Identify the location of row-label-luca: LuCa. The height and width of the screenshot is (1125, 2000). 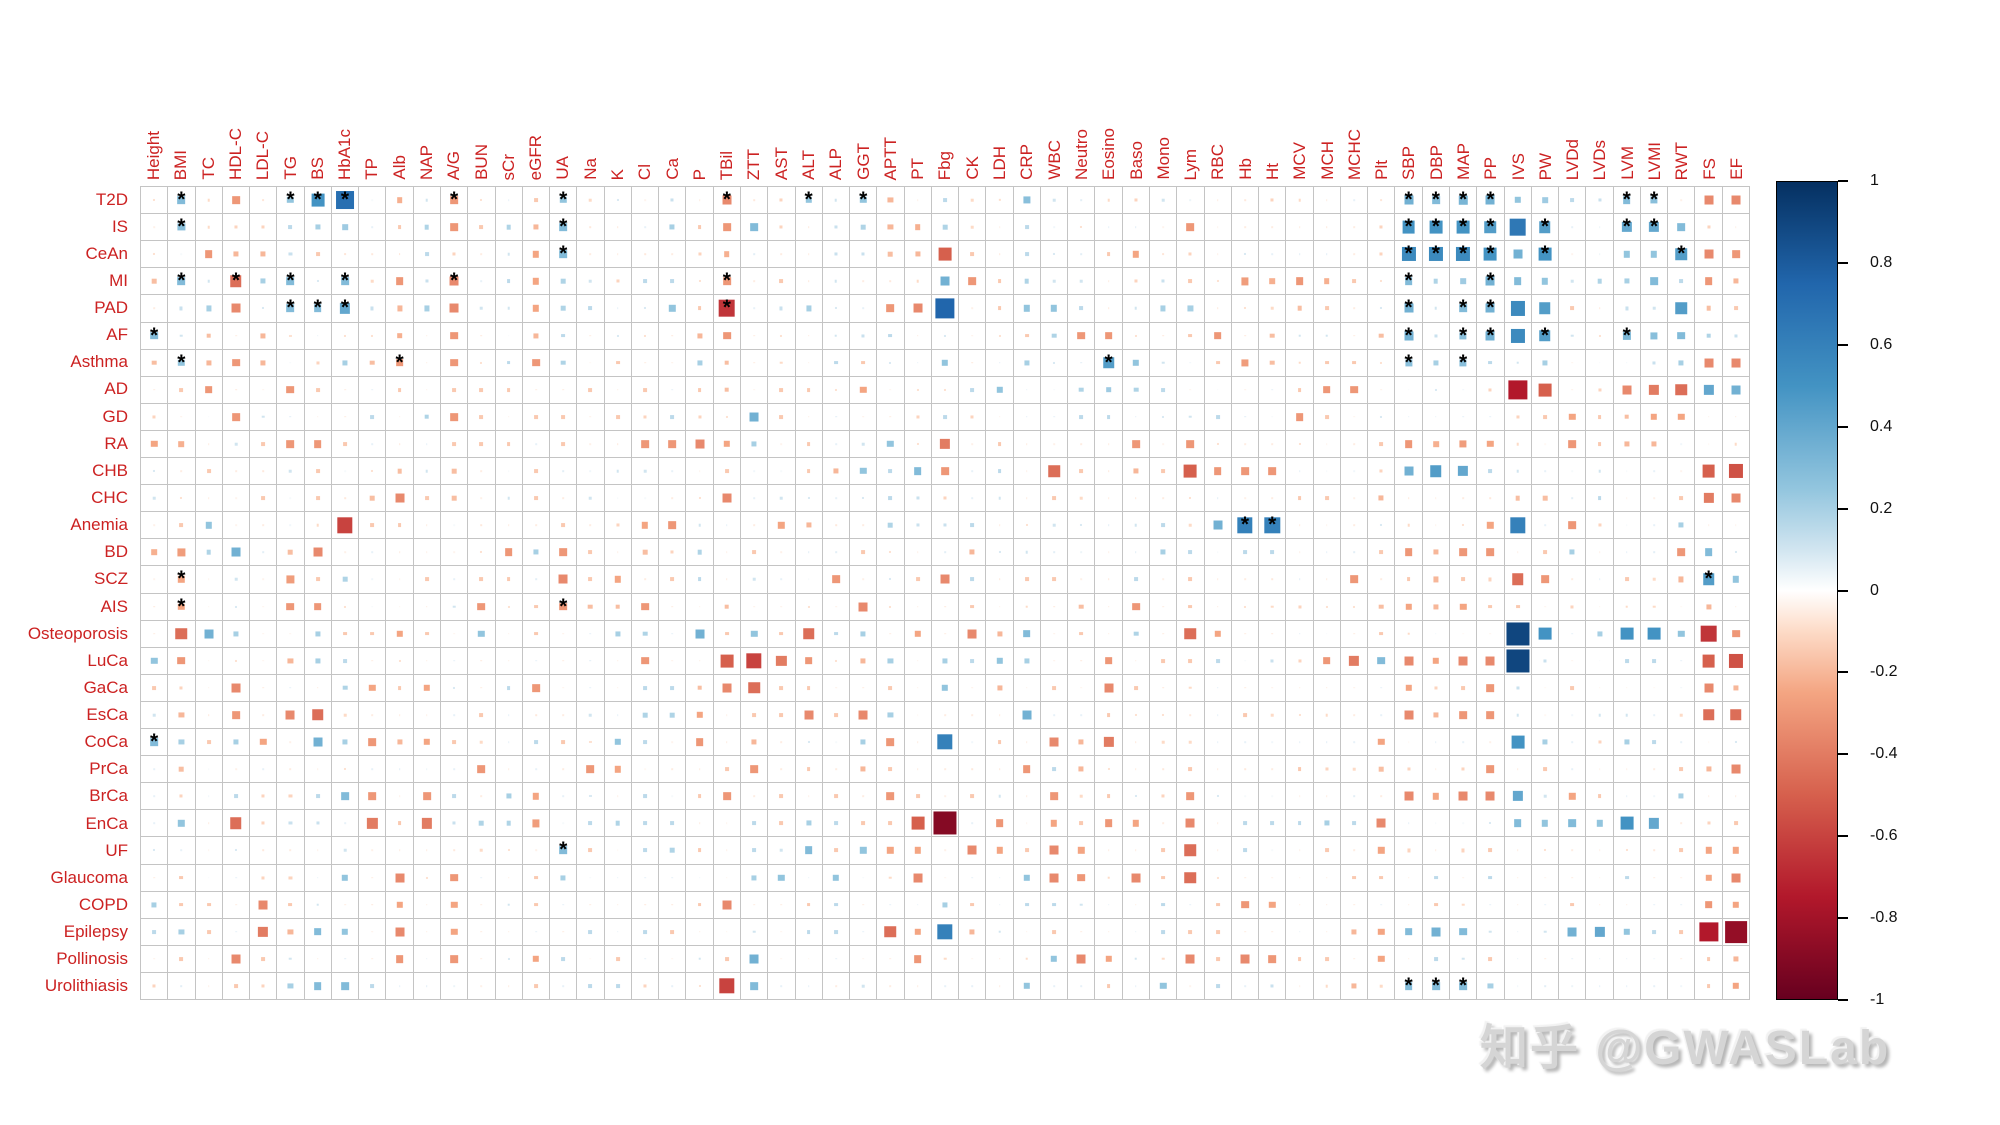
(107, 660).